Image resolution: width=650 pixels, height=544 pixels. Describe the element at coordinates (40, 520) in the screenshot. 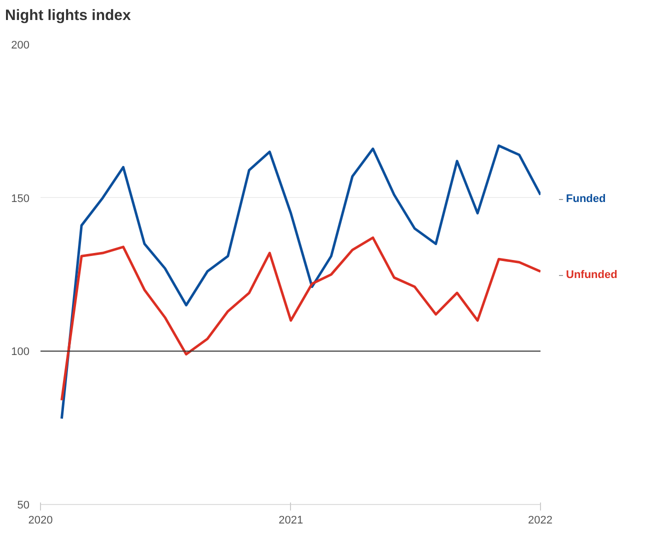

I see `x-tick-label: 2020` at that location.